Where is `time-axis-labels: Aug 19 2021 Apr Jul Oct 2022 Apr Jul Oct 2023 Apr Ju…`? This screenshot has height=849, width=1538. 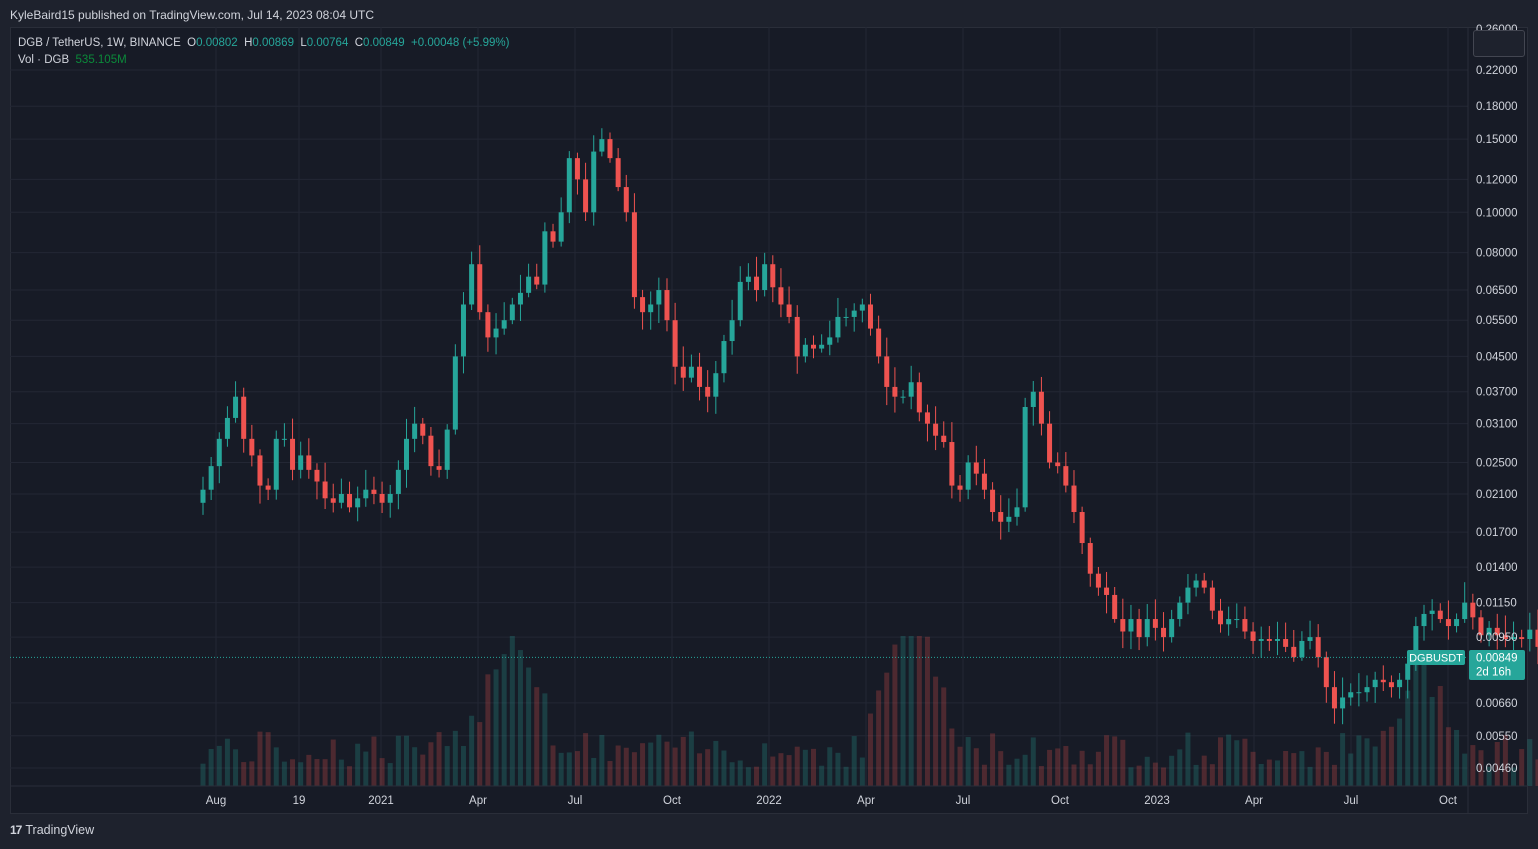 time-axis-labels: Aug 19 2021 Apr Jul Oct 2022 Apr Jul Oct 2023 Apr Ju… is located at coordinates (832, 801).